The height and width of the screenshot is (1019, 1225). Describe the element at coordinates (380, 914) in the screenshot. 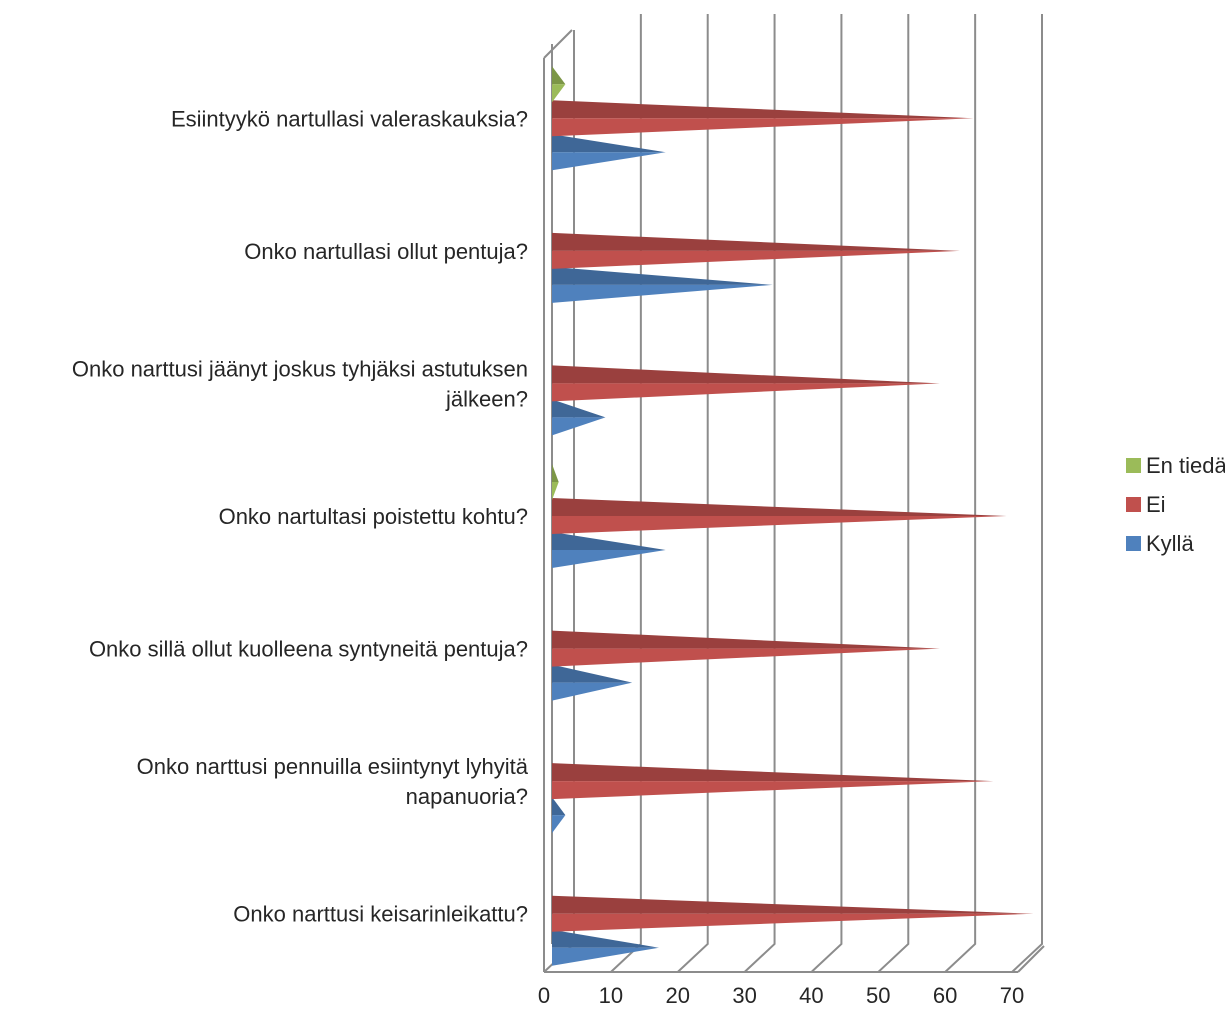

I see `category-label: Onko narttusi keisarinleikattu?` at that location.